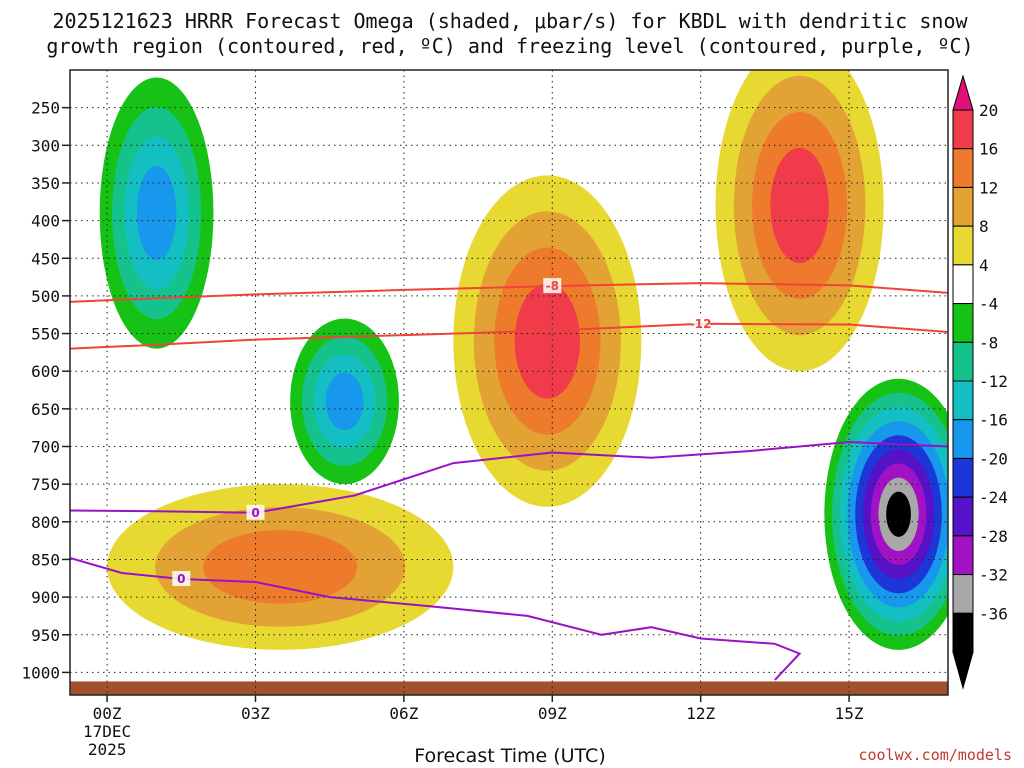  I want to click on colorbar-swatch-m12, so click(963, 400).